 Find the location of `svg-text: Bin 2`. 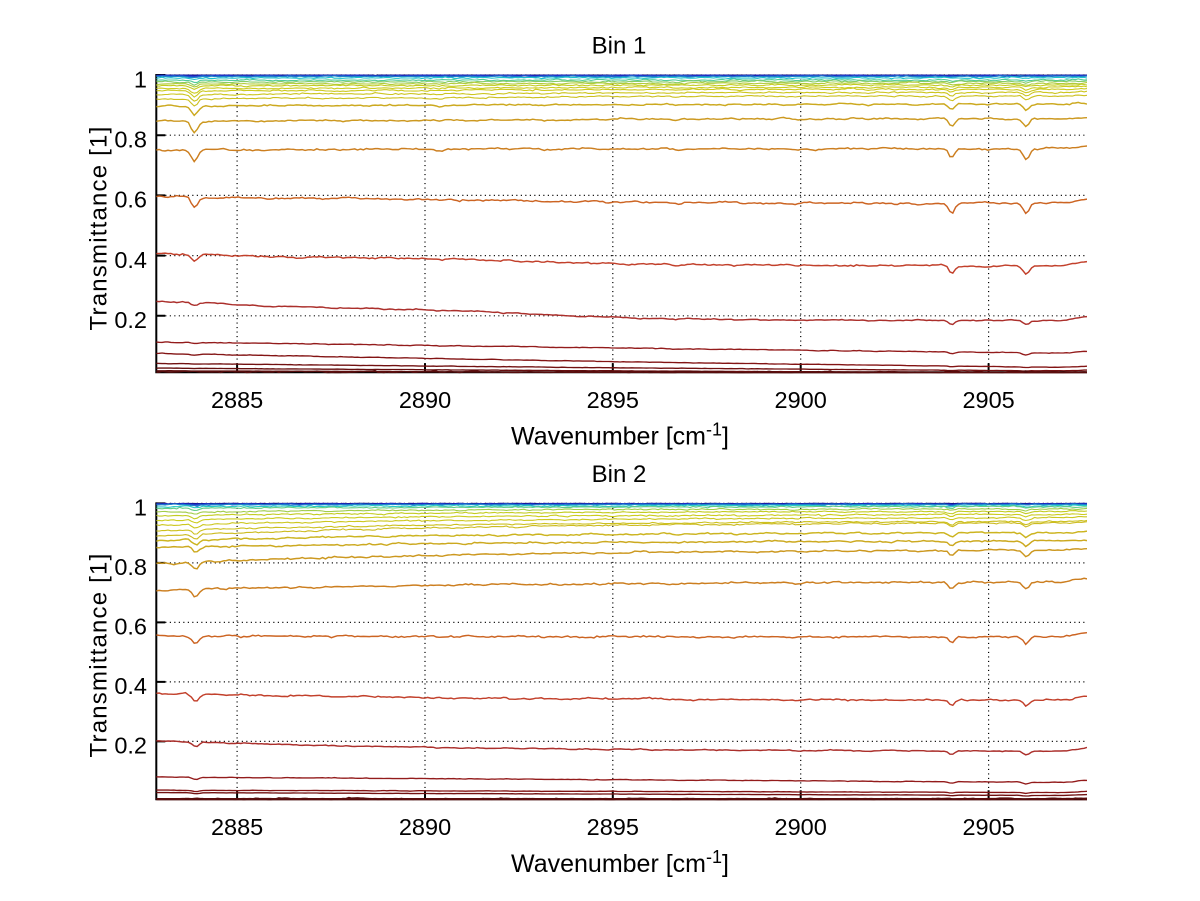

svg-text: Bin 2 is located at coordinates (619, 474).